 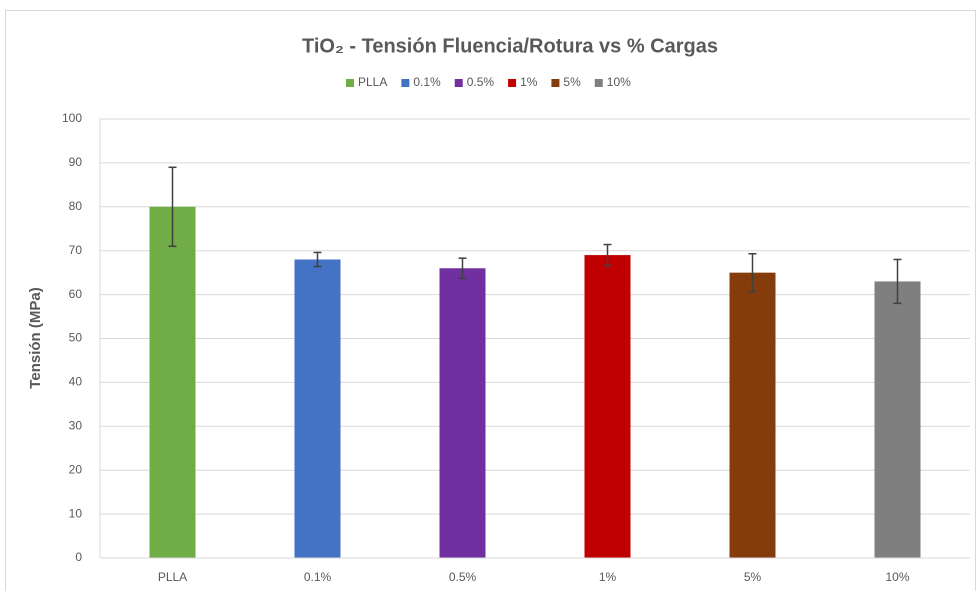 I want to click on y-axis-label: Tensión (MPa), so click(x=35, y=337).